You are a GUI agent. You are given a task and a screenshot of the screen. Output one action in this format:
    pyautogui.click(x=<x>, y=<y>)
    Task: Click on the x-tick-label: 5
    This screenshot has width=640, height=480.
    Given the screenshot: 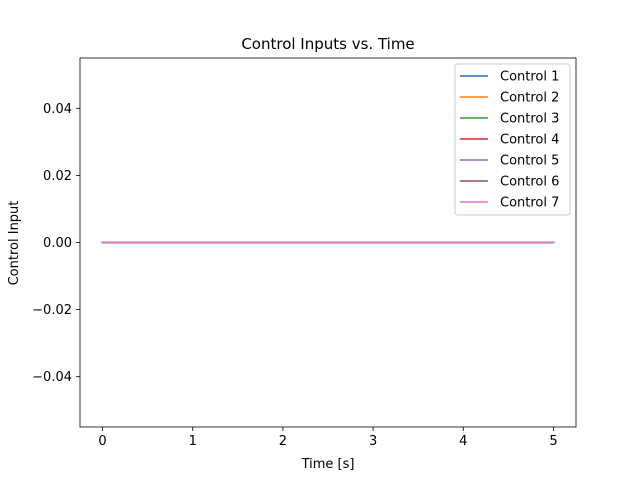 What is the action you would take?
    pyautogui.click(x=553, y=441)
    